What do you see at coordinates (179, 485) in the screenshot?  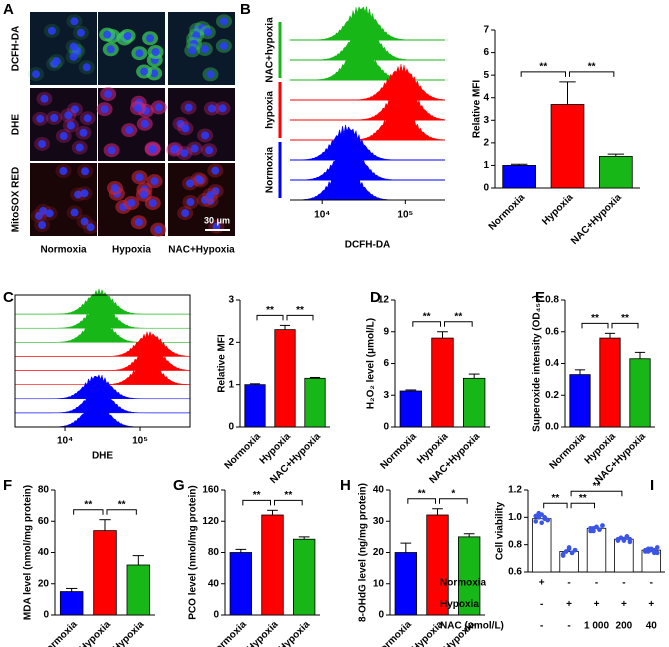 I see `panel-label: G` at bounding box center [179, 485].